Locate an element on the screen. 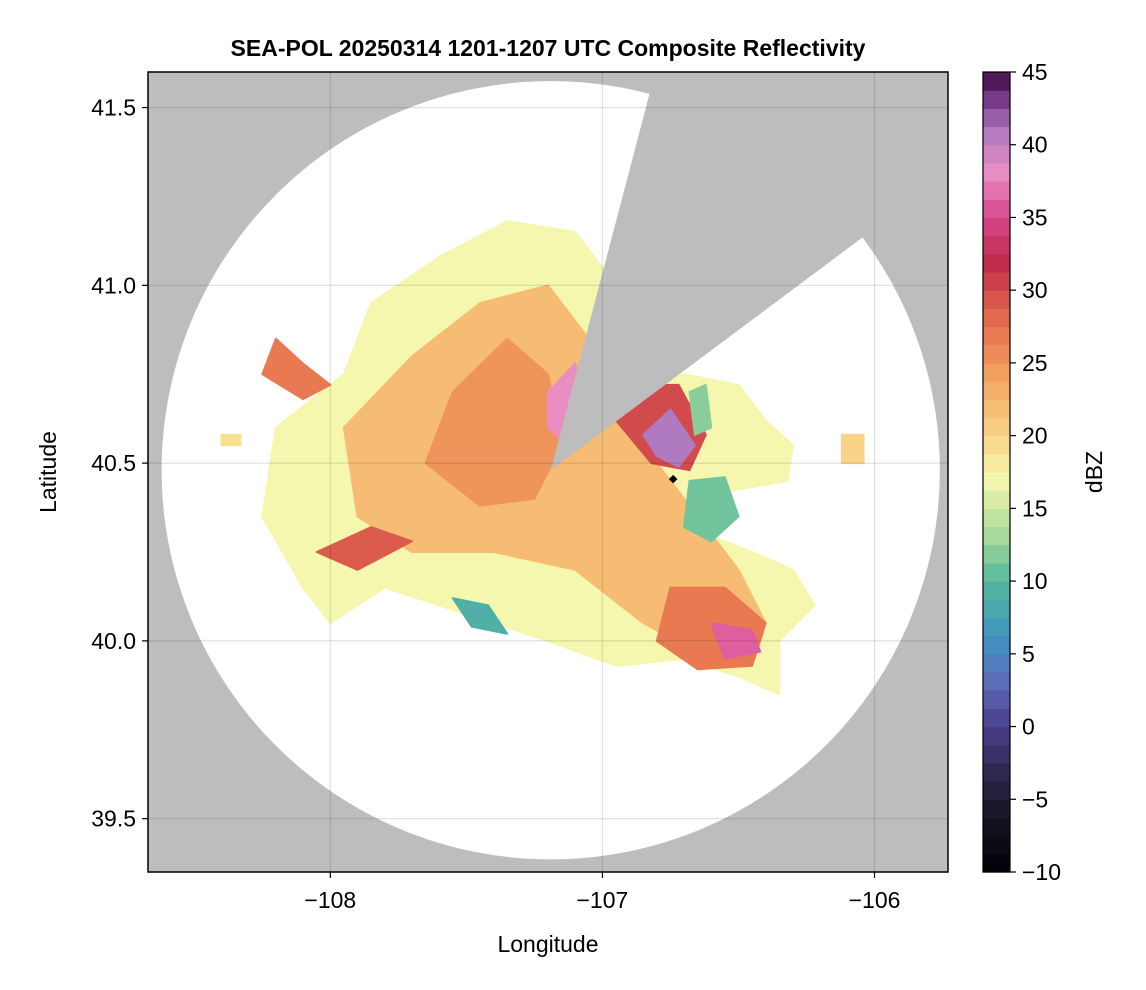 This screenshot has height=990, width=1146. colorbar-tick-label: 40 is located at coordinates (1035, 145).